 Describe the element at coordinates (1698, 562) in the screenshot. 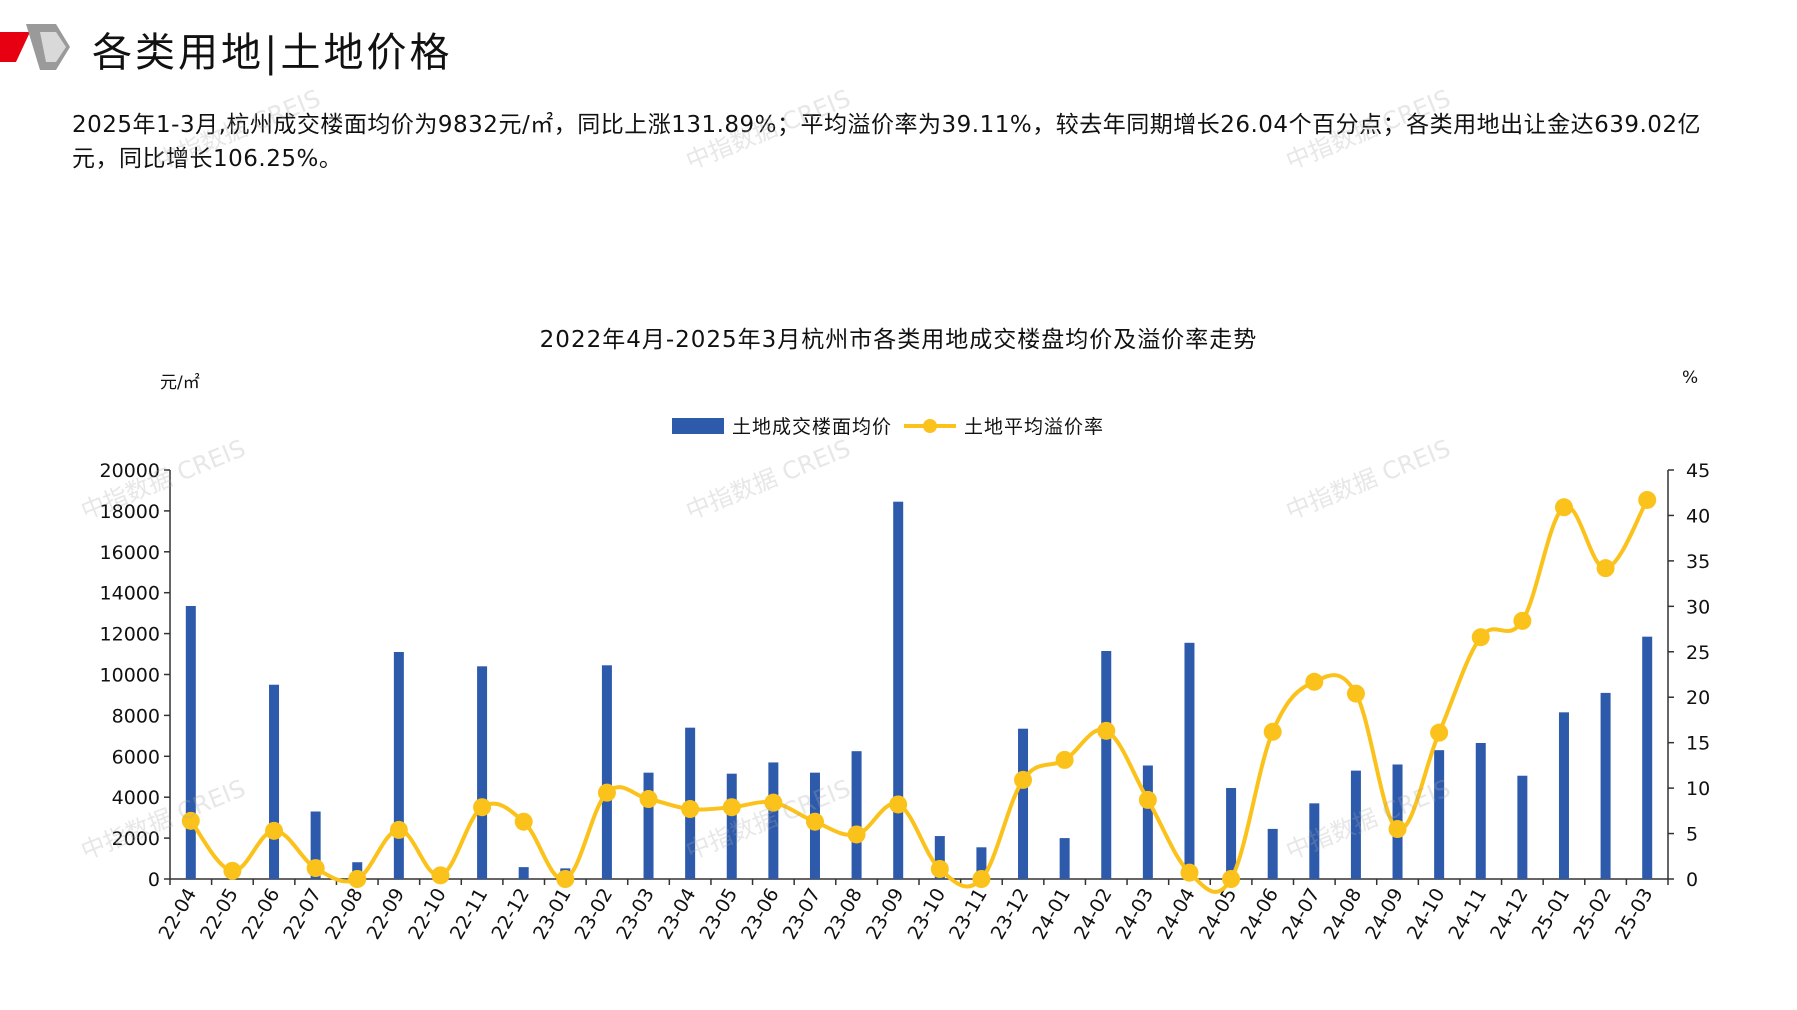

I see `right-tick-label: 35` at that location.